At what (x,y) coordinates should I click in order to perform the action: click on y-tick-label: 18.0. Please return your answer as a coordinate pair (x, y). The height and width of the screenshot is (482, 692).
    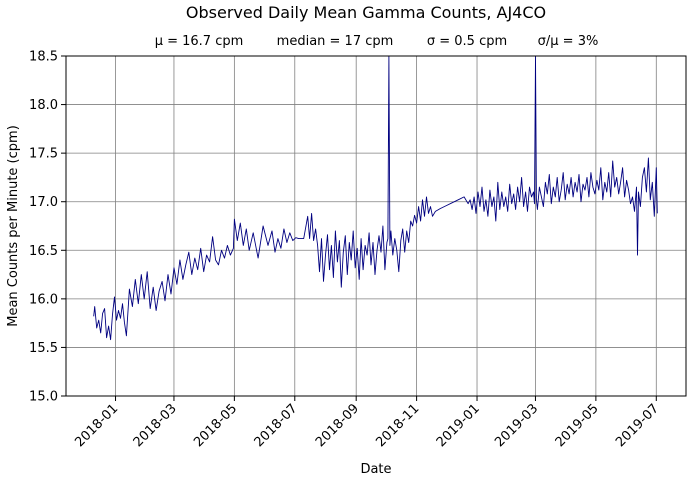
    Looking at the image, I should click on (43, 105).